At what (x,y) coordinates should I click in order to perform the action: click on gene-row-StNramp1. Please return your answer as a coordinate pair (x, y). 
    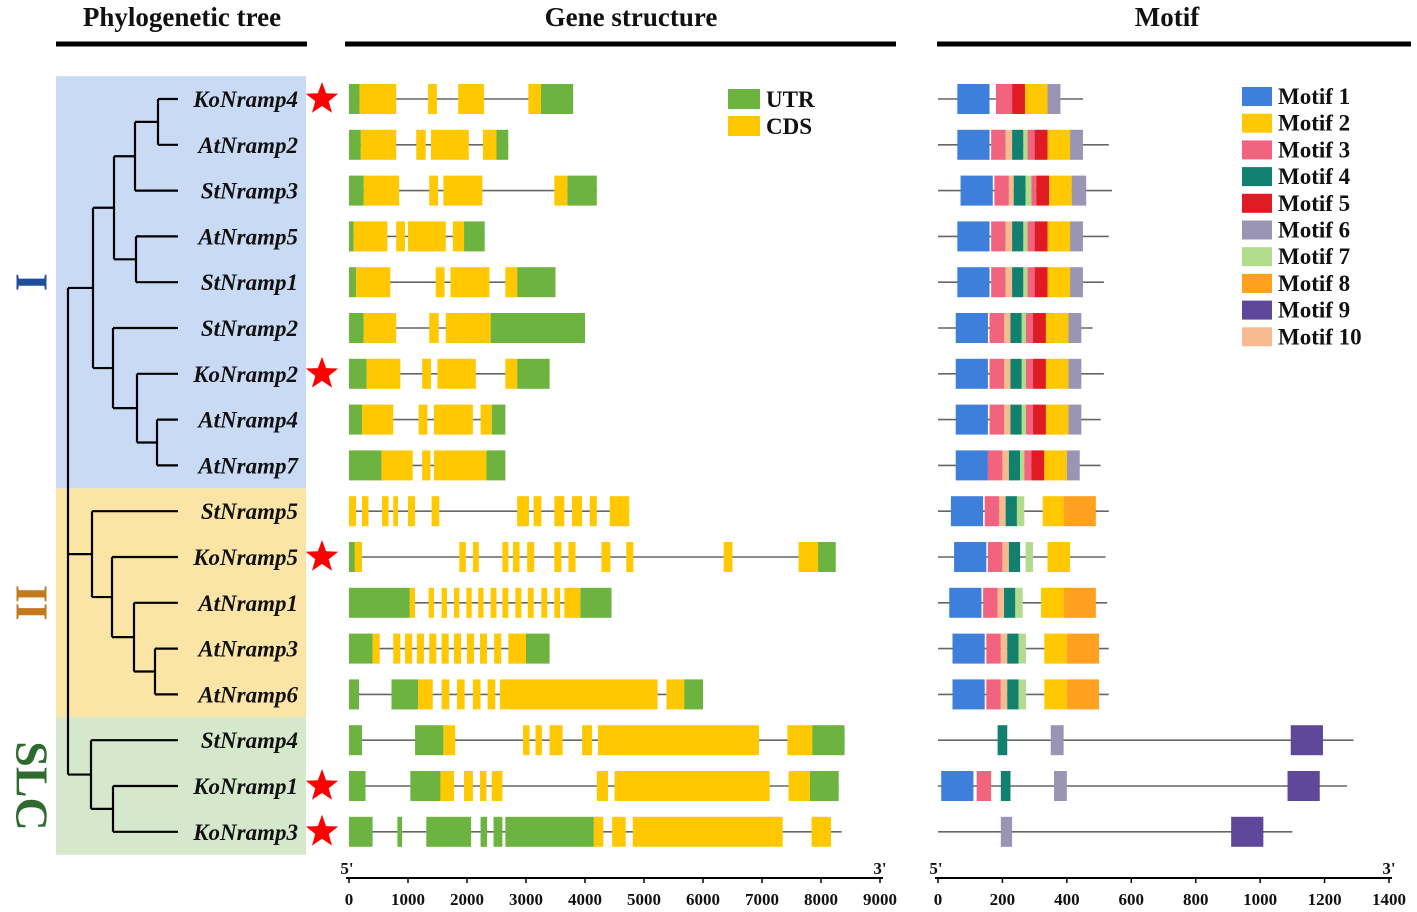
    Looking at the image, I should click on (452, 282).